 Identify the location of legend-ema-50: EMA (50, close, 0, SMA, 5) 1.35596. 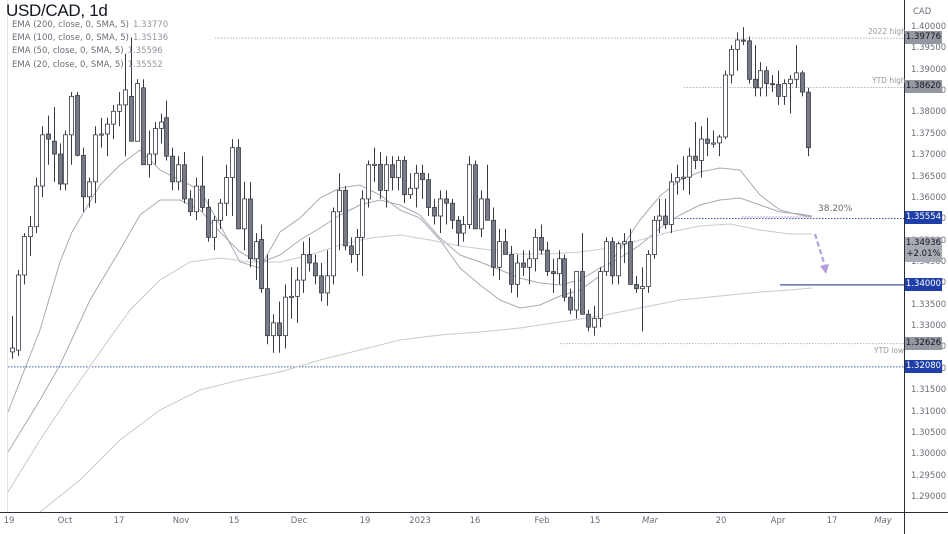
(87, 51).